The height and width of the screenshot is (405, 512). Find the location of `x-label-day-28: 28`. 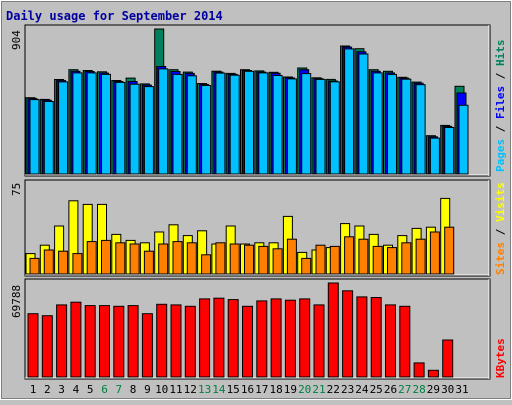

x-label-day-28: 28 is located at coordinates (418, 389).